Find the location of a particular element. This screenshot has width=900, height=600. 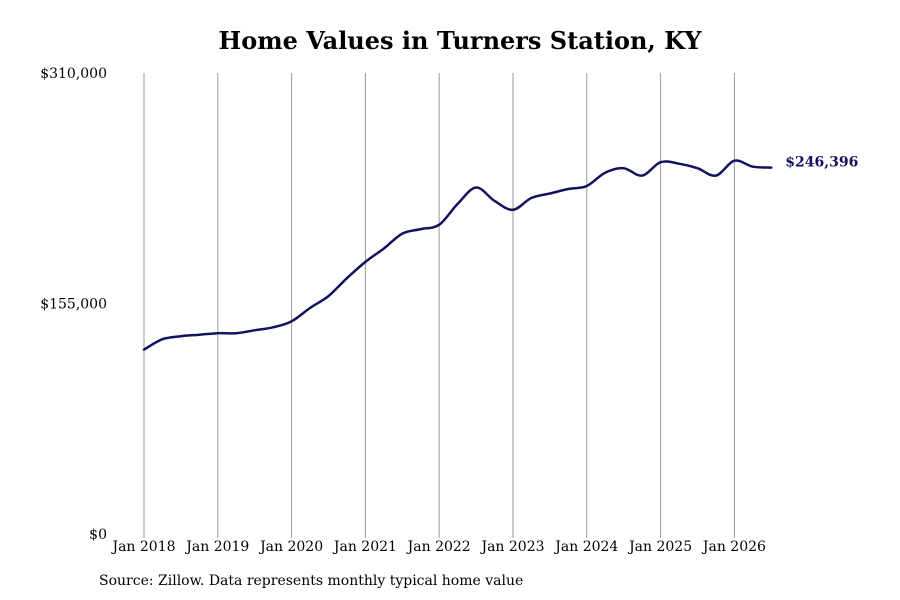

x-tick-label-2020: Jan 2020 is located at coordinates (290, 547).